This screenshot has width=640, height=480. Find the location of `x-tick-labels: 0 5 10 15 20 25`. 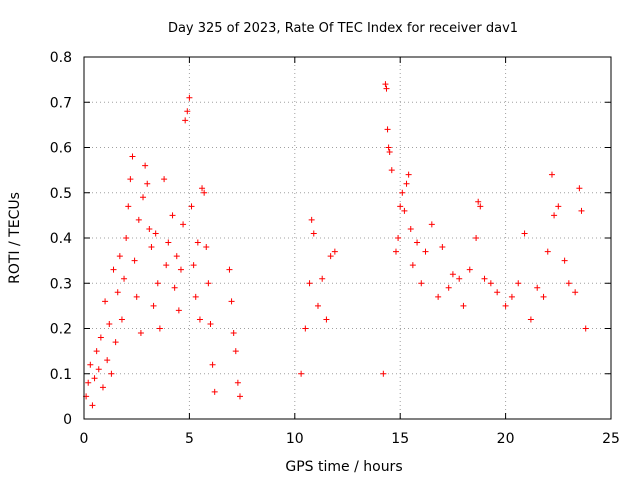

x-tick-labels: 0 5 10 15 20 25 is located at coordinates (350, 439).